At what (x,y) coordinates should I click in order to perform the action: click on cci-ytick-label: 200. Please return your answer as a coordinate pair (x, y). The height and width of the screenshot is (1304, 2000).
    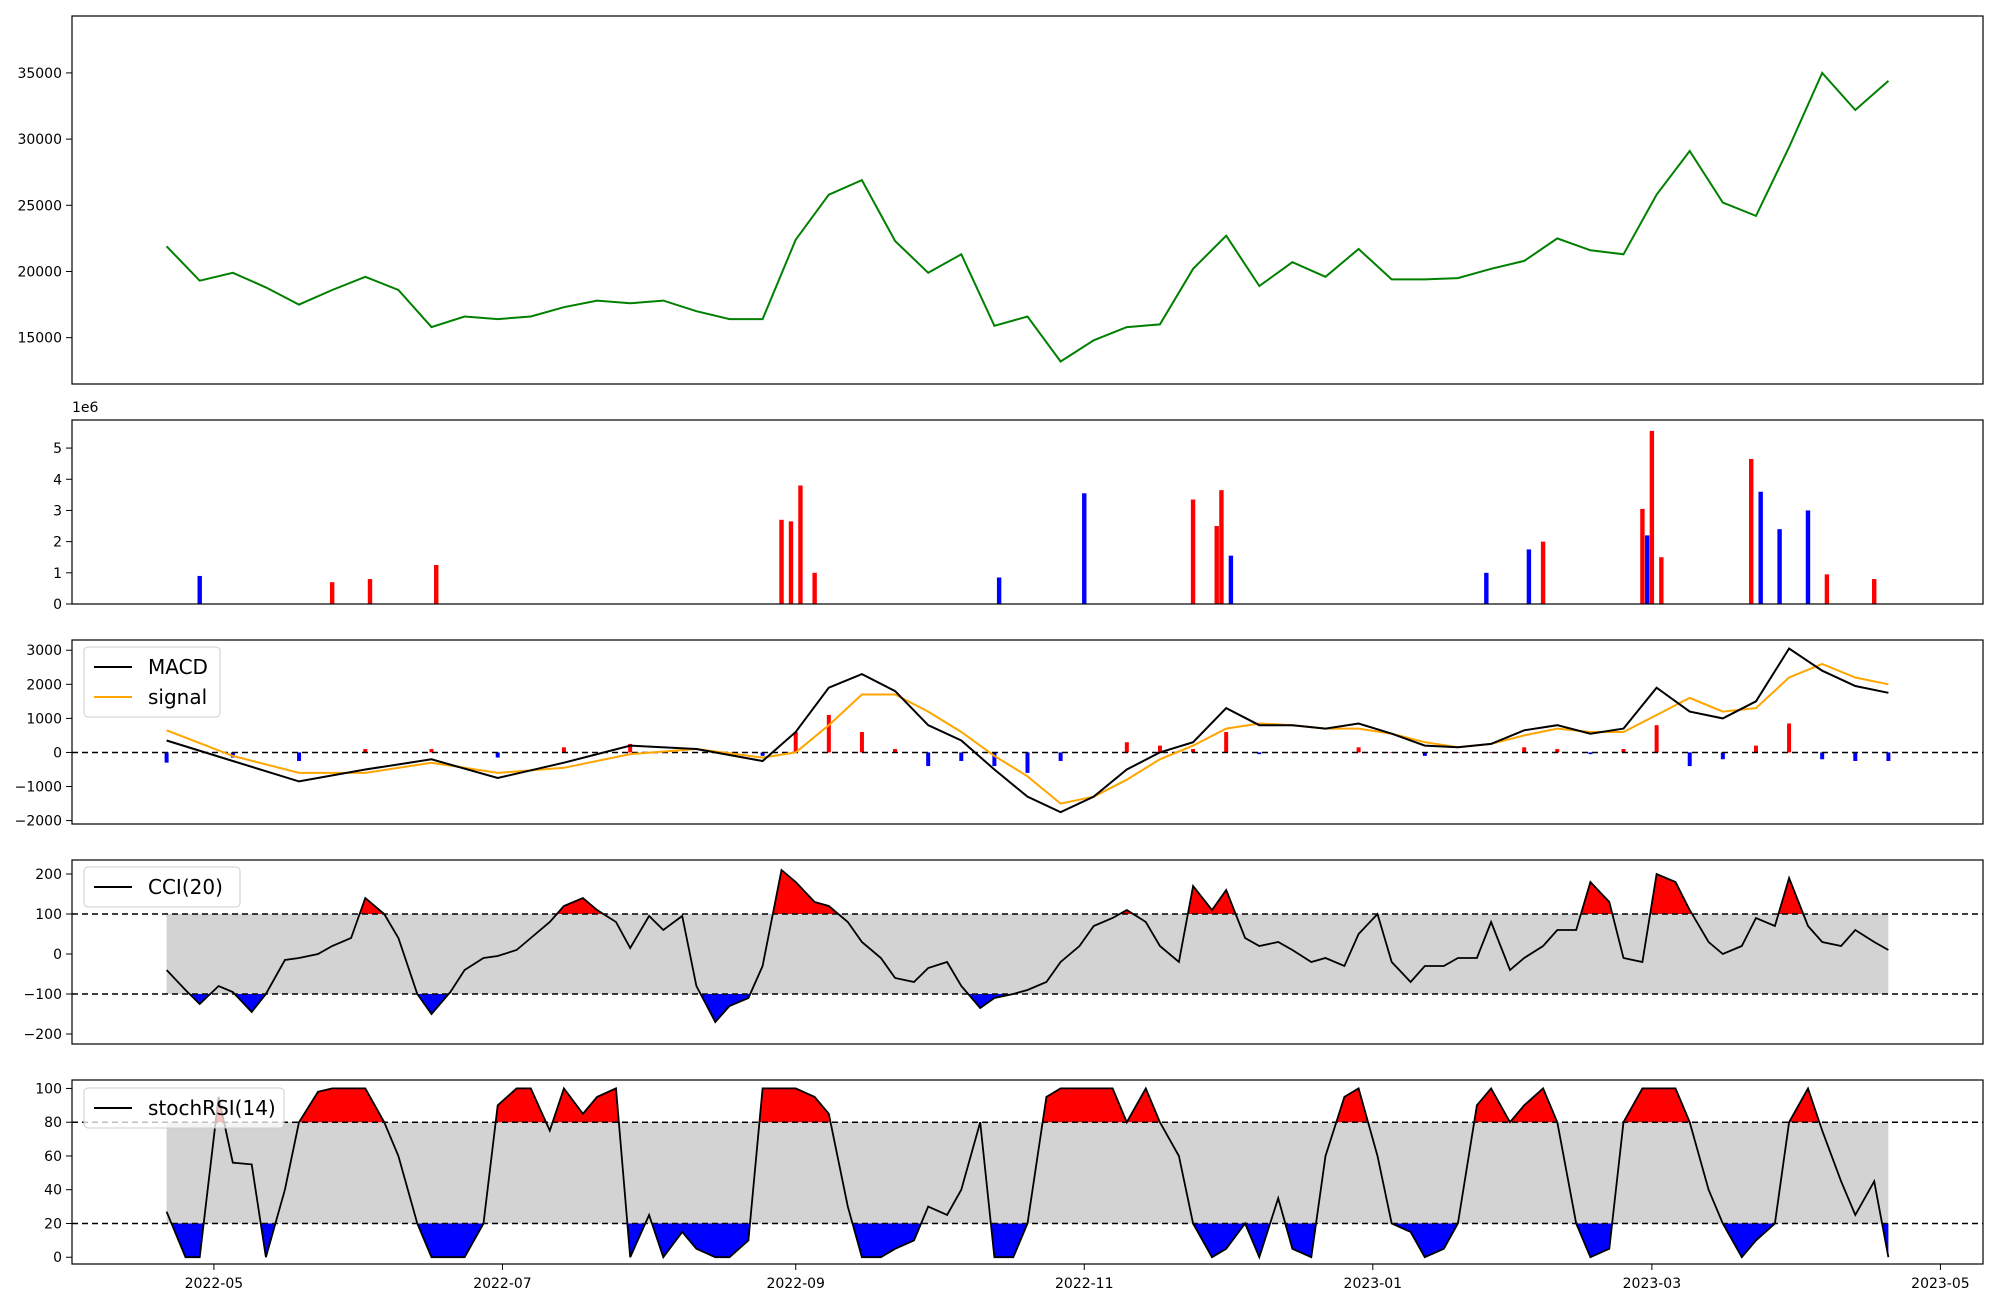
    Looking at the image, I should click on (48, 875).